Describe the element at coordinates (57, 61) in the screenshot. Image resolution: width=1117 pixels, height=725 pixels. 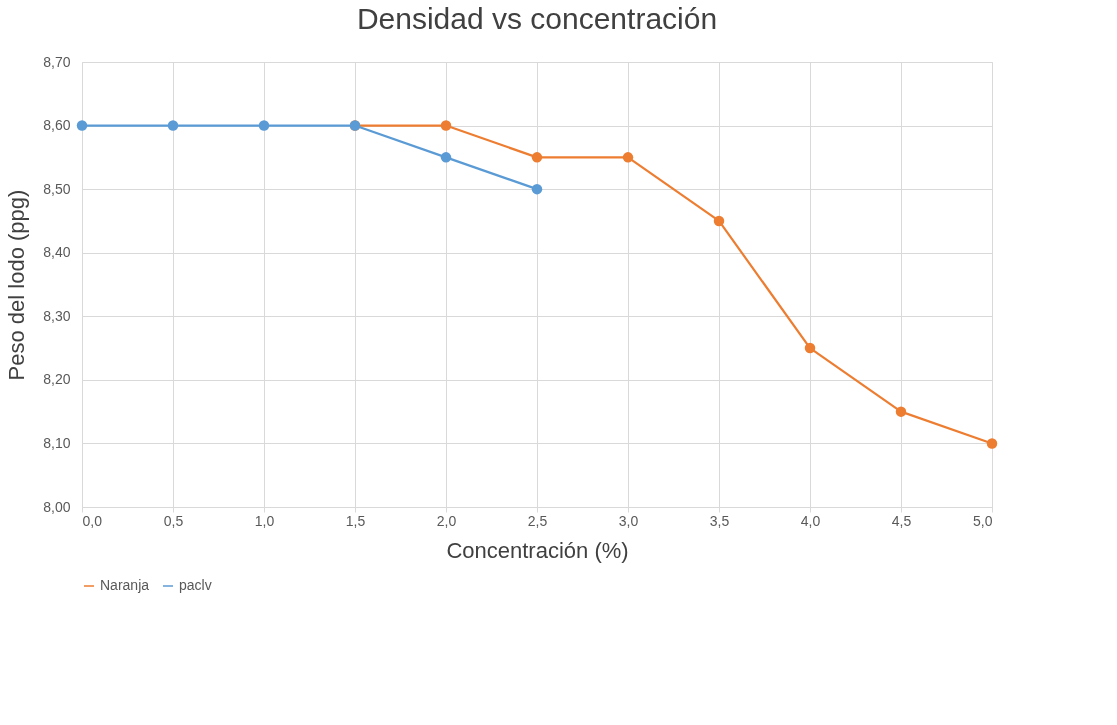
I see `y-tick-label: 8,70` at that location.